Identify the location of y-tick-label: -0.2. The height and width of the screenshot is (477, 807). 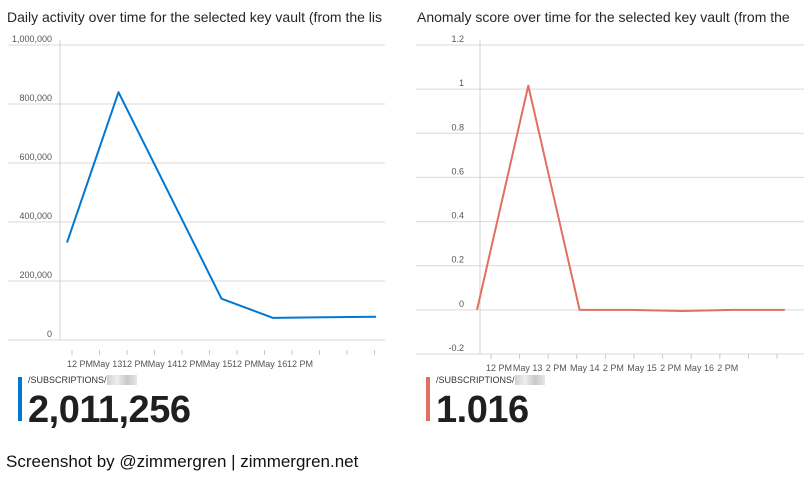
(456, 348).